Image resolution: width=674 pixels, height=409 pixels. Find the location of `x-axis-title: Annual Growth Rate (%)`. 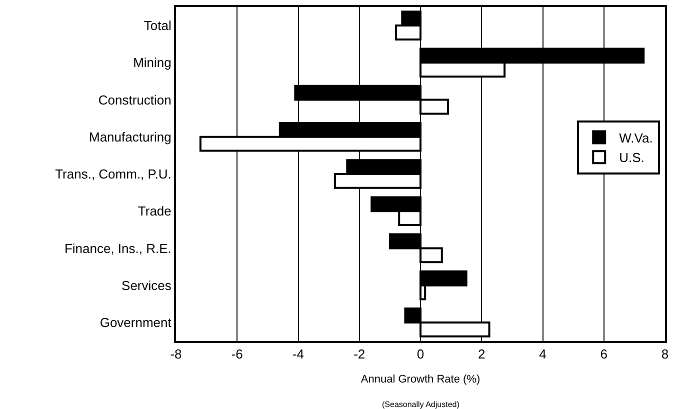

x-axis-title: Annual Growth Rate (%) is located at coordinates (420, 379).